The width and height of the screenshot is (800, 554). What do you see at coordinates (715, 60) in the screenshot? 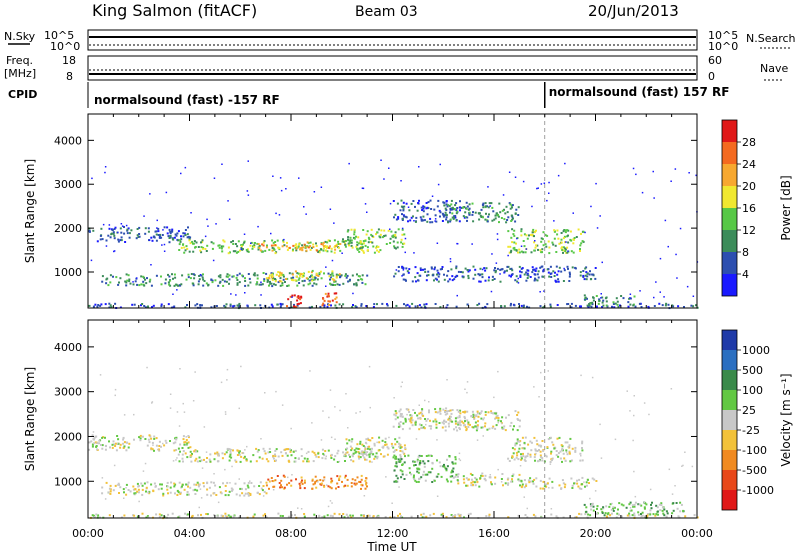
I see `nave-tick-top: 60` at bounding box center [715, 60].